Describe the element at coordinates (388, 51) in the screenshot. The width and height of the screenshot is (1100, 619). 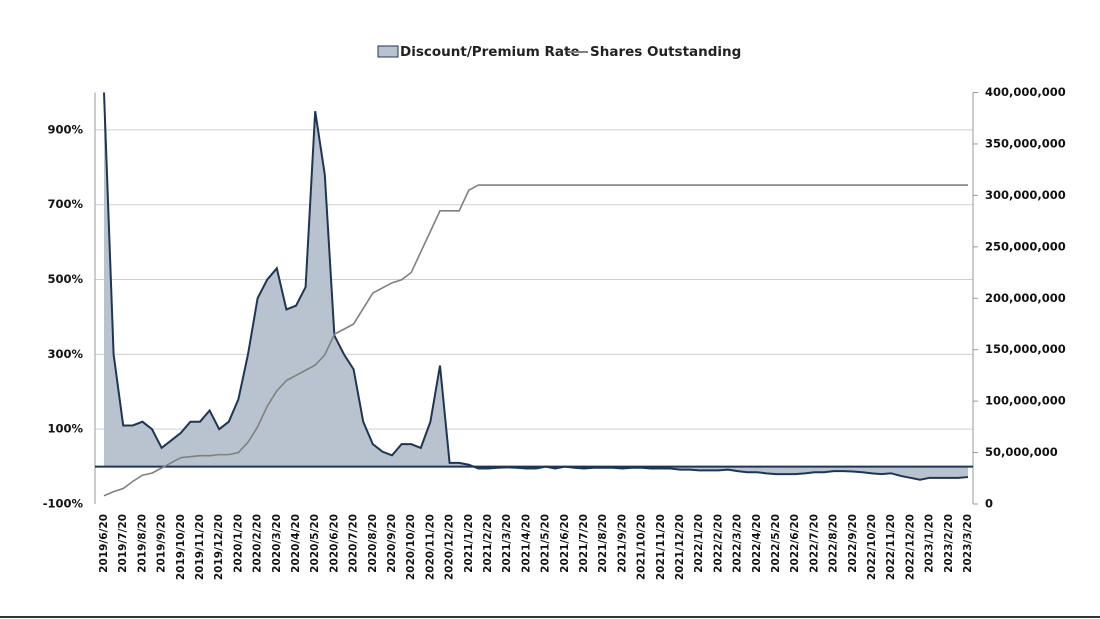
I see `legend-swatch` at that location.